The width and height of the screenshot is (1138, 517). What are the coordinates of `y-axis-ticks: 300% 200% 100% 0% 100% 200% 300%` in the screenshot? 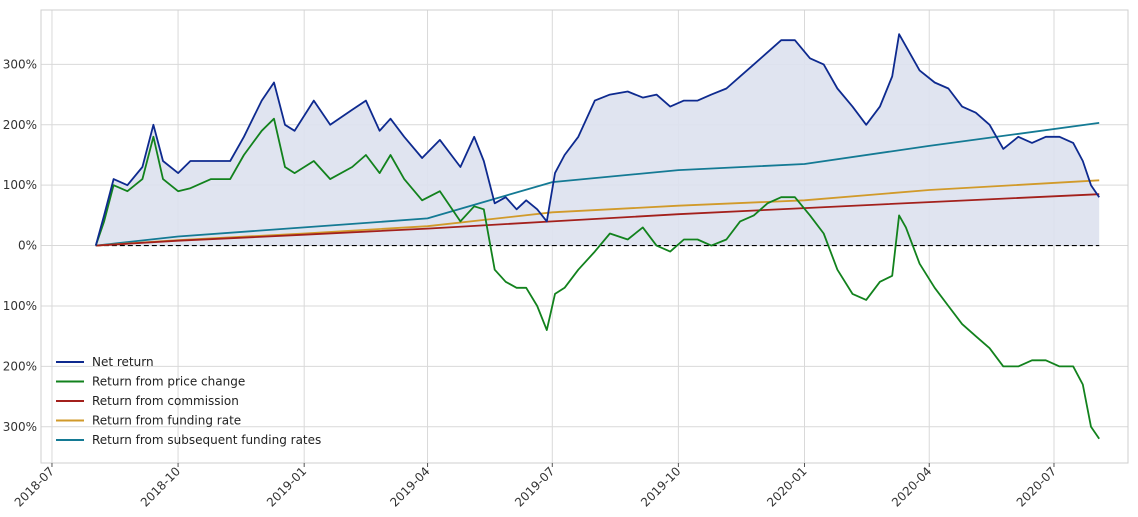 It's located at (20, 245).